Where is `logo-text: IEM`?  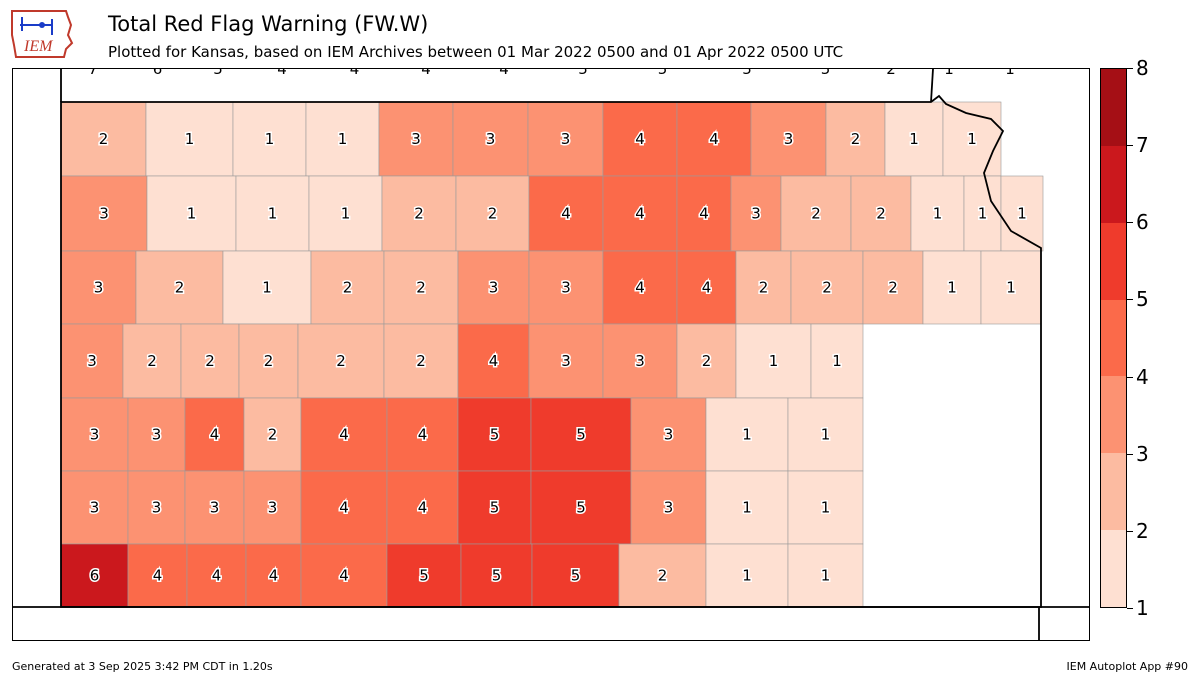 logo-text: IEM is located at coordinates (38, 46).